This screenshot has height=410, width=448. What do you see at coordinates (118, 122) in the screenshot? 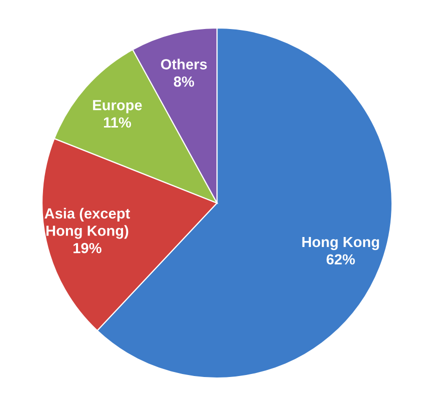
I see `data-label: 11%` at bounding box center [118, 122].